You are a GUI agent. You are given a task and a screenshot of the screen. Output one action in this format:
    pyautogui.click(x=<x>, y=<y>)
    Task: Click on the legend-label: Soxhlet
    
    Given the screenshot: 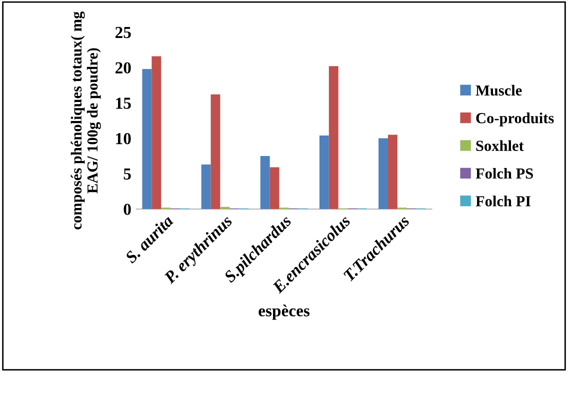 What is the action you would take?
    pyautogui.click(x=500, y=146)
    